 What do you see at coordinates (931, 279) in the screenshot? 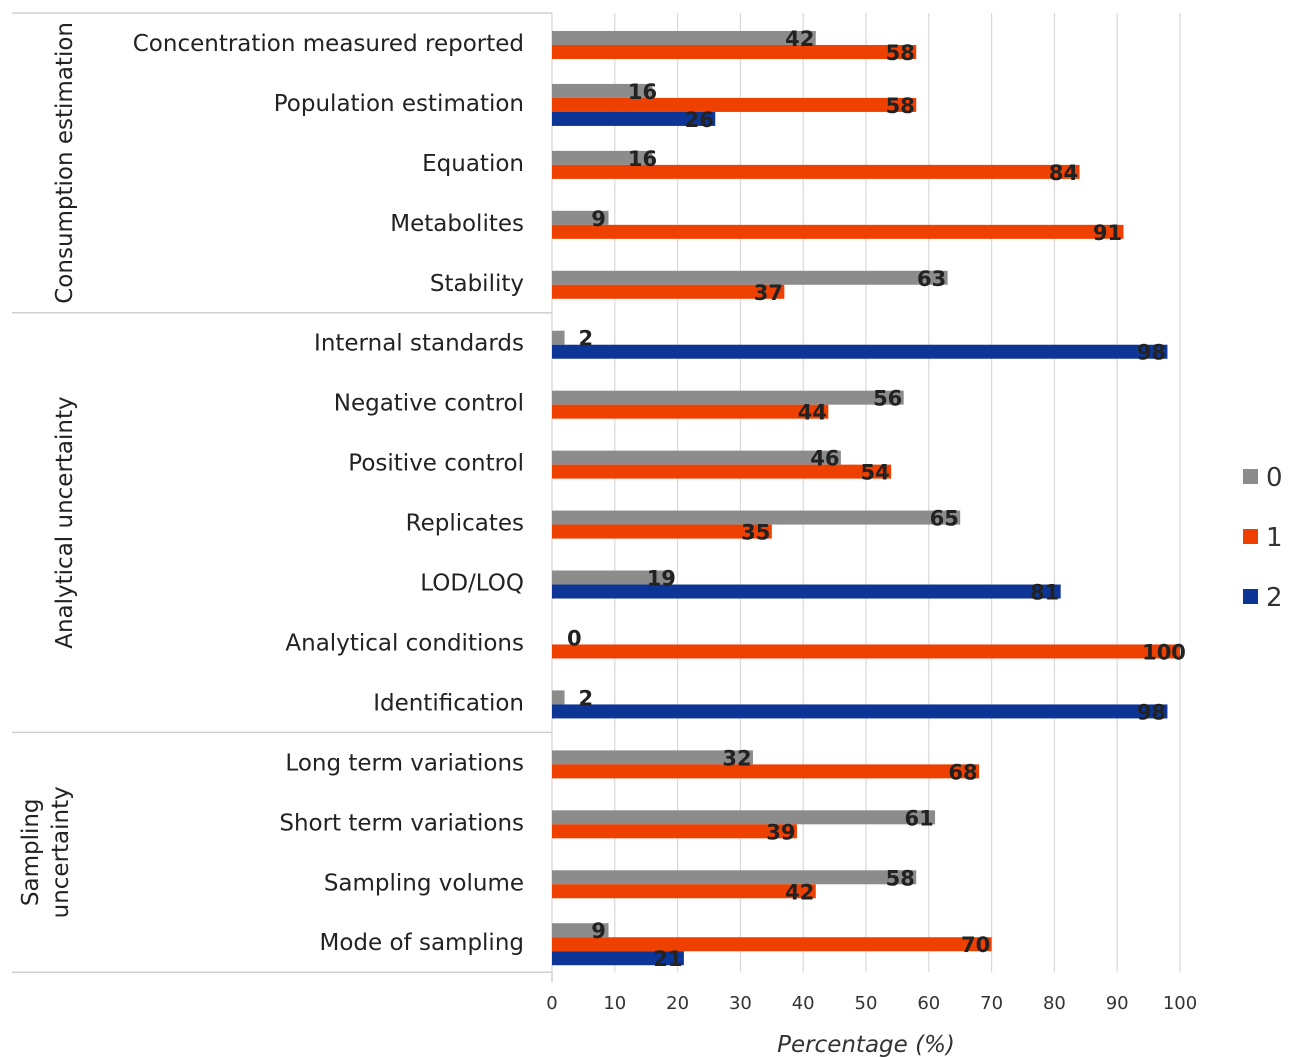
I see `data-label-series-0: 63` at bounding box center [931, 279].